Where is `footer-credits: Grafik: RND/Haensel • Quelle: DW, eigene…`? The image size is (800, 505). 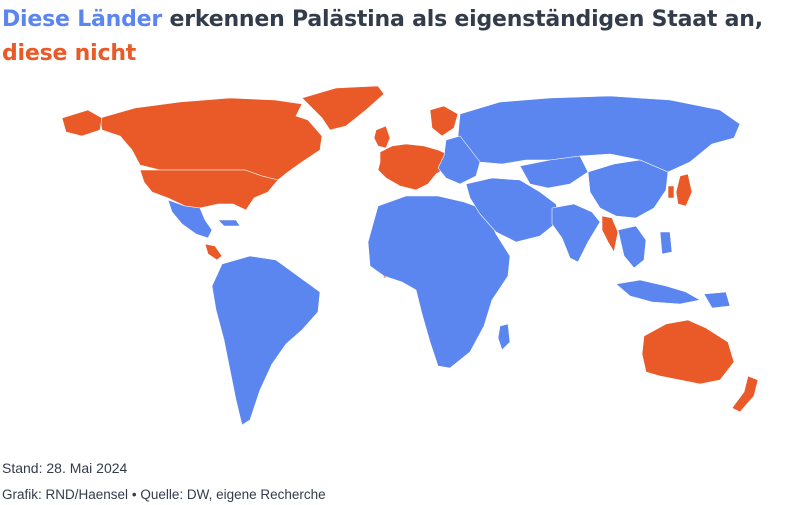 footer-credits: Grafik: RND/Haensel • Quelle: DW, eigene… is located at coordinates (164, 494).